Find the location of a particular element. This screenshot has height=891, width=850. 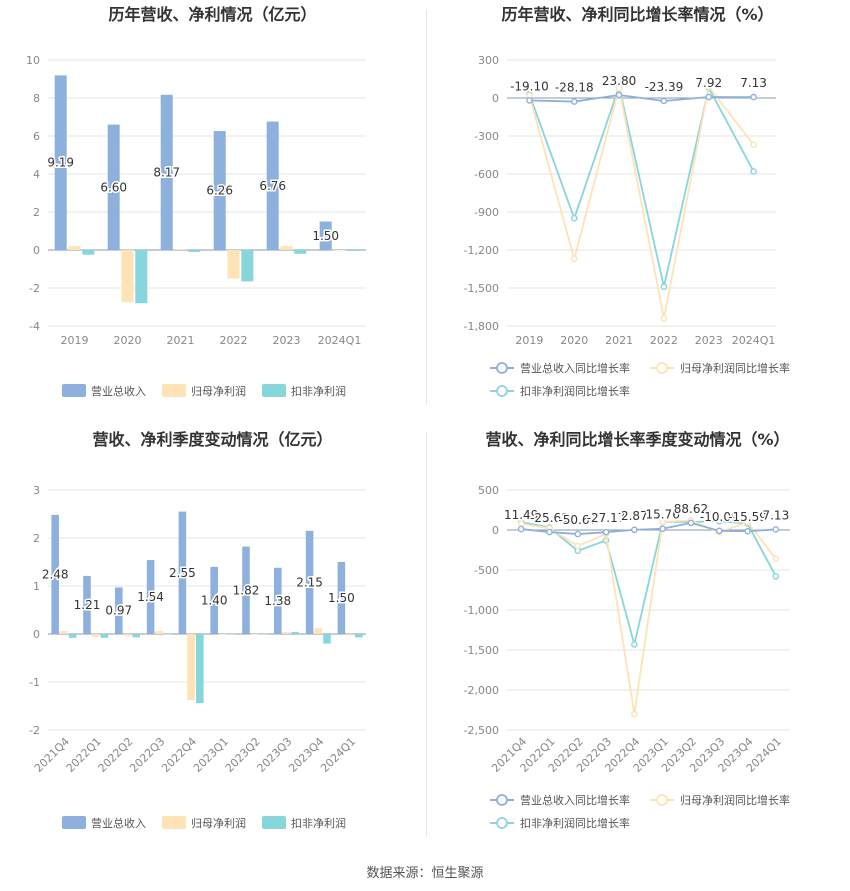

legend-label: 营业总收入同比增长率 is located at coordinates (575, 368).